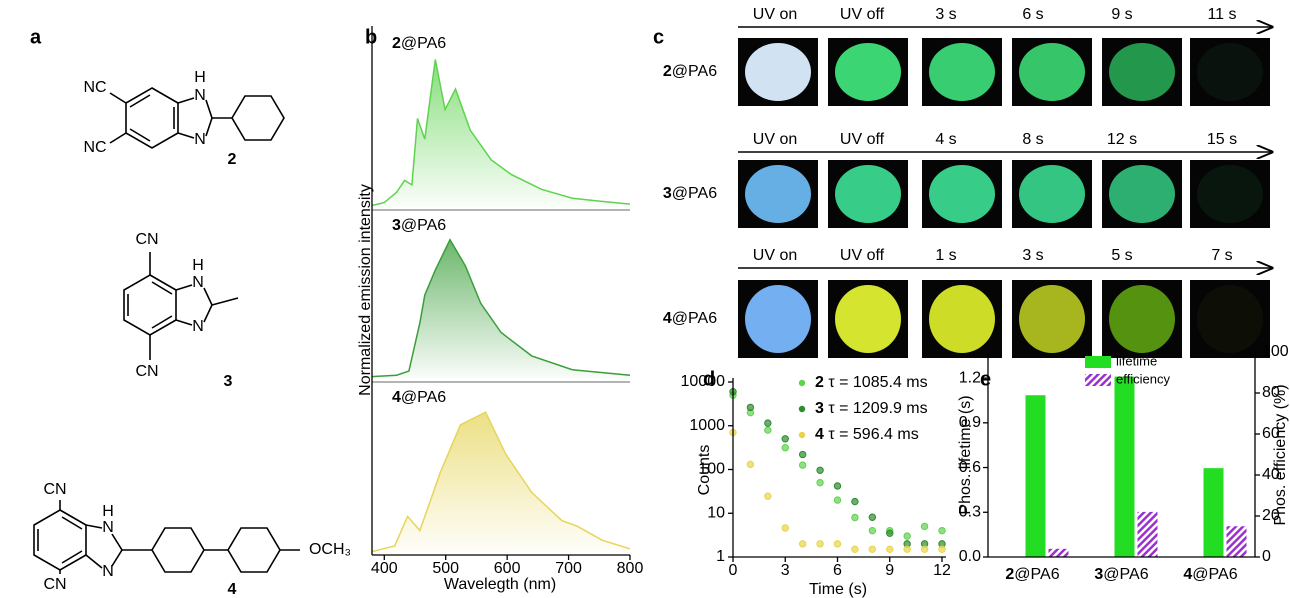 The width and height of the screenshot is (1290, 598). Describe the element at coordinates (1032, 574) in the screenshot. I see `x-tick-label: 2@PA6` at that location.